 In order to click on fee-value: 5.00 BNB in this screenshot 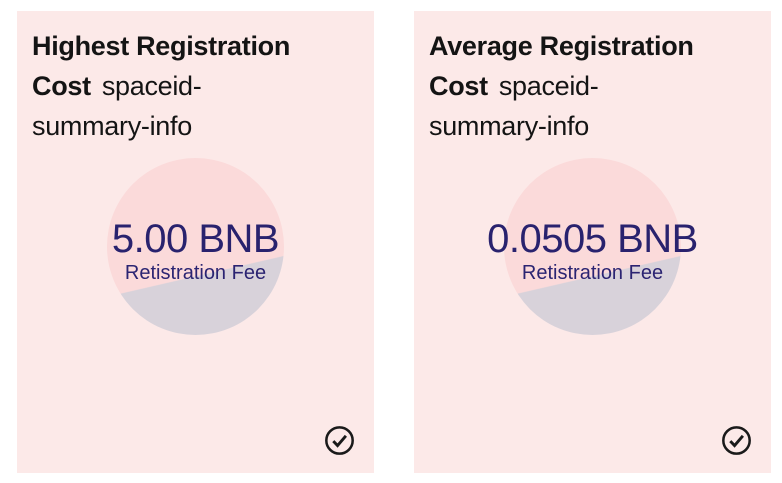, I will do `click(195, 239)`.